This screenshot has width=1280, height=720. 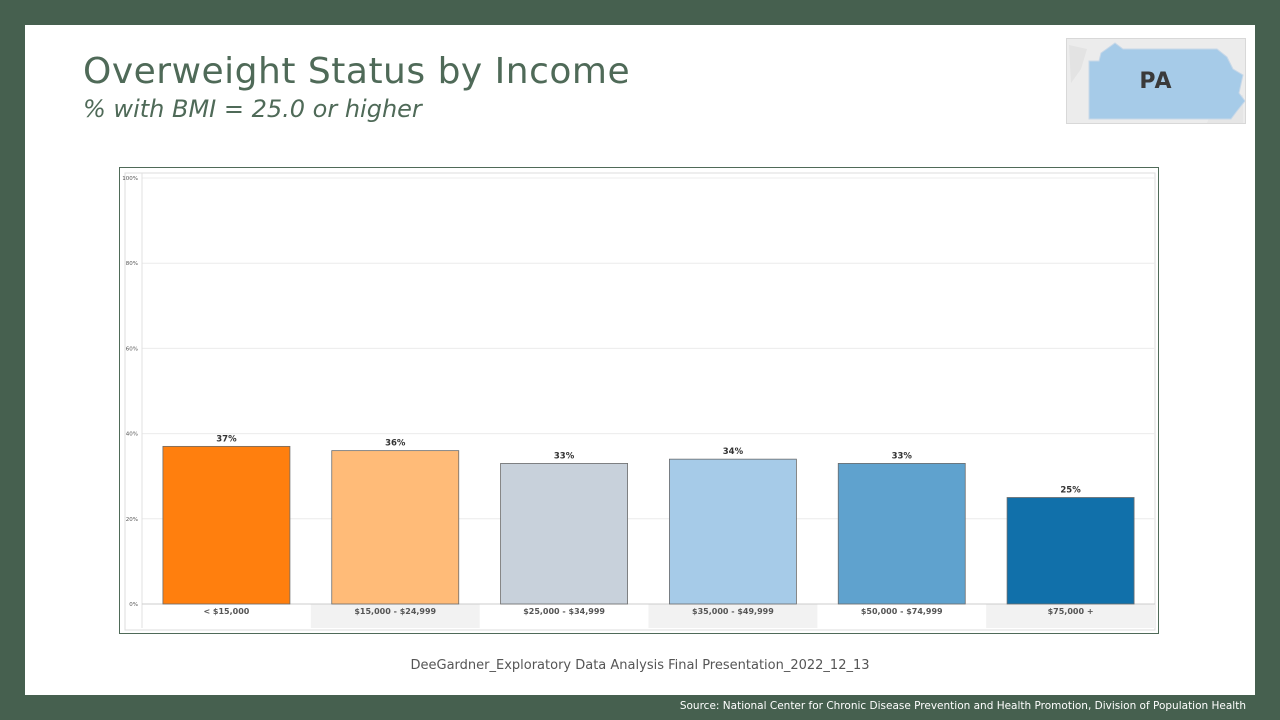 I want to click on y-tick-label: 100%, so click(x=130, y=179).